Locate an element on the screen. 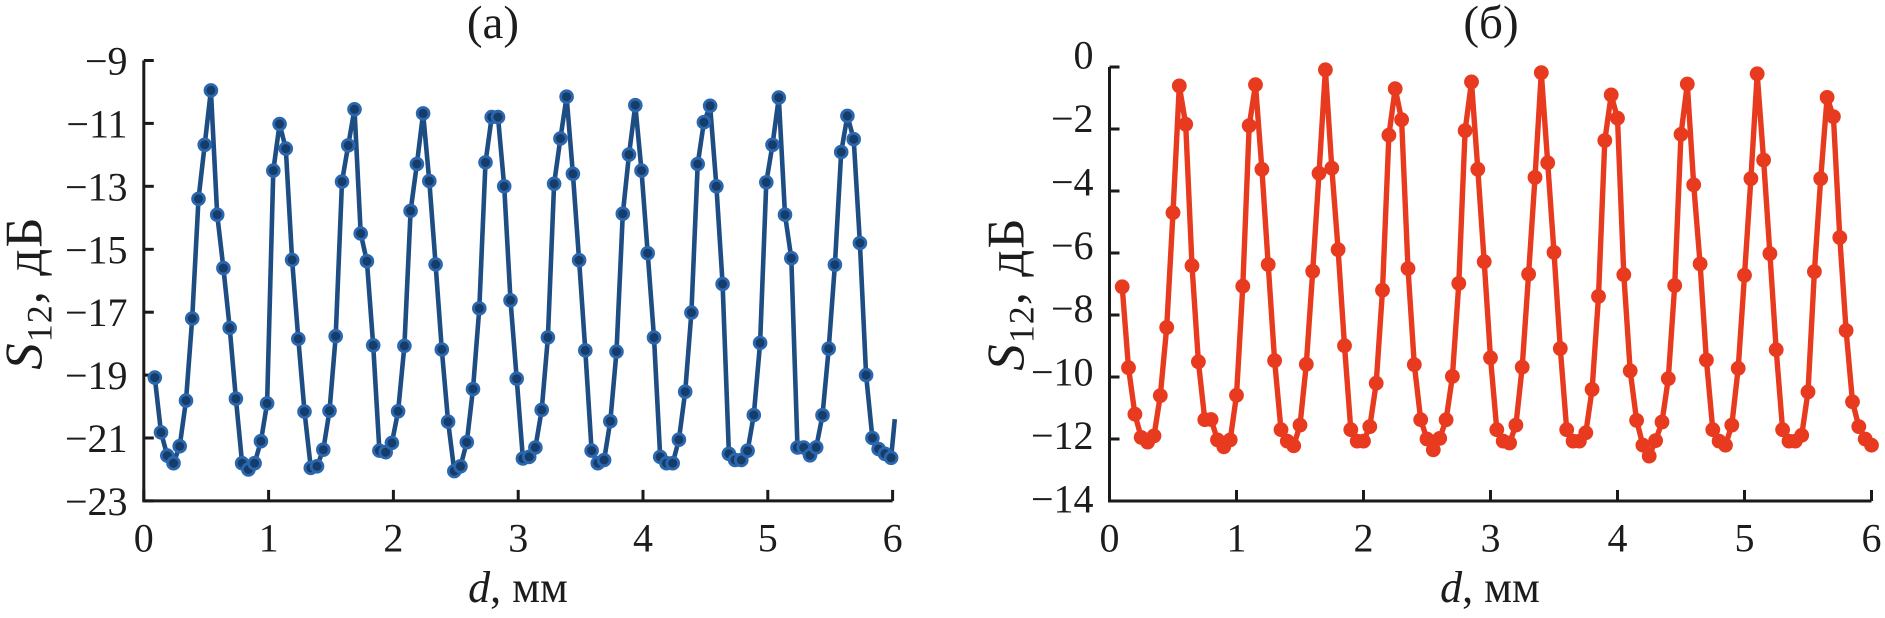 The image size is (1885, 618). svg-text: (а) is located at coordinates (493, 24).